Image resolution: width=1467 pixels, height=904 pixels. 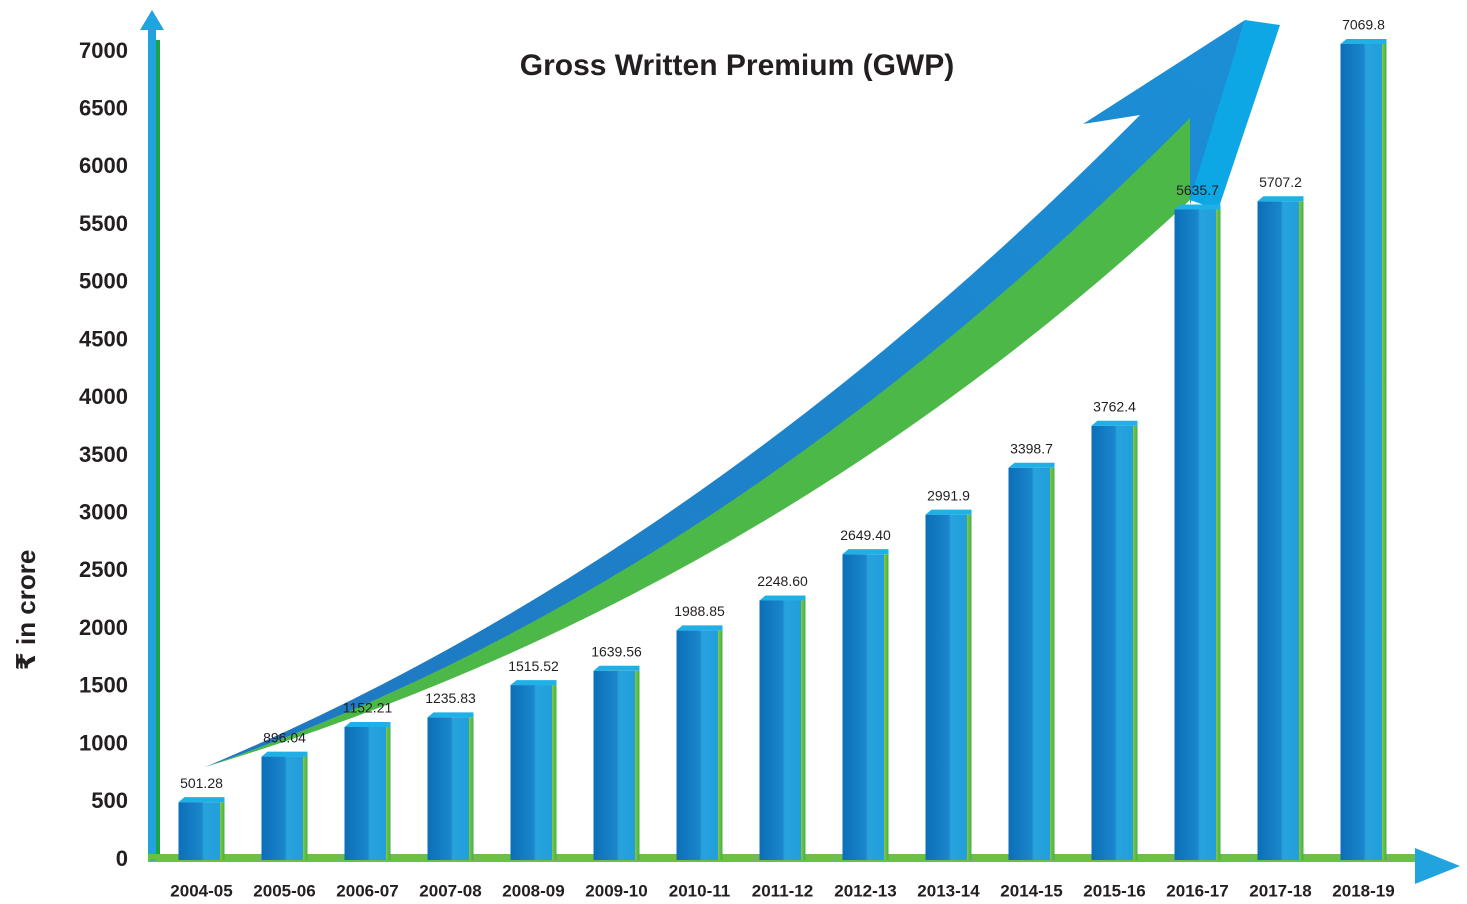 I want to click on y-axis-label: ₹ in crore, so click(x=26, y=610).